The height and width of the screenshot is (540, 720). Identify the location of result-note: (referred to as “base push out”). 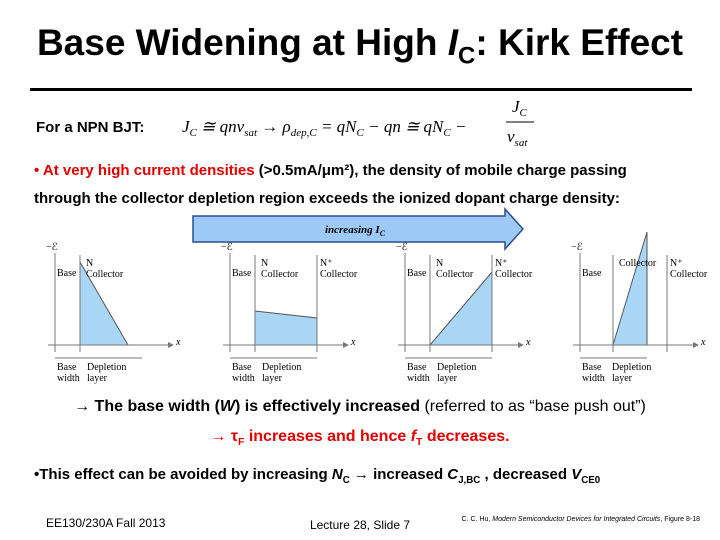
(533, 406).